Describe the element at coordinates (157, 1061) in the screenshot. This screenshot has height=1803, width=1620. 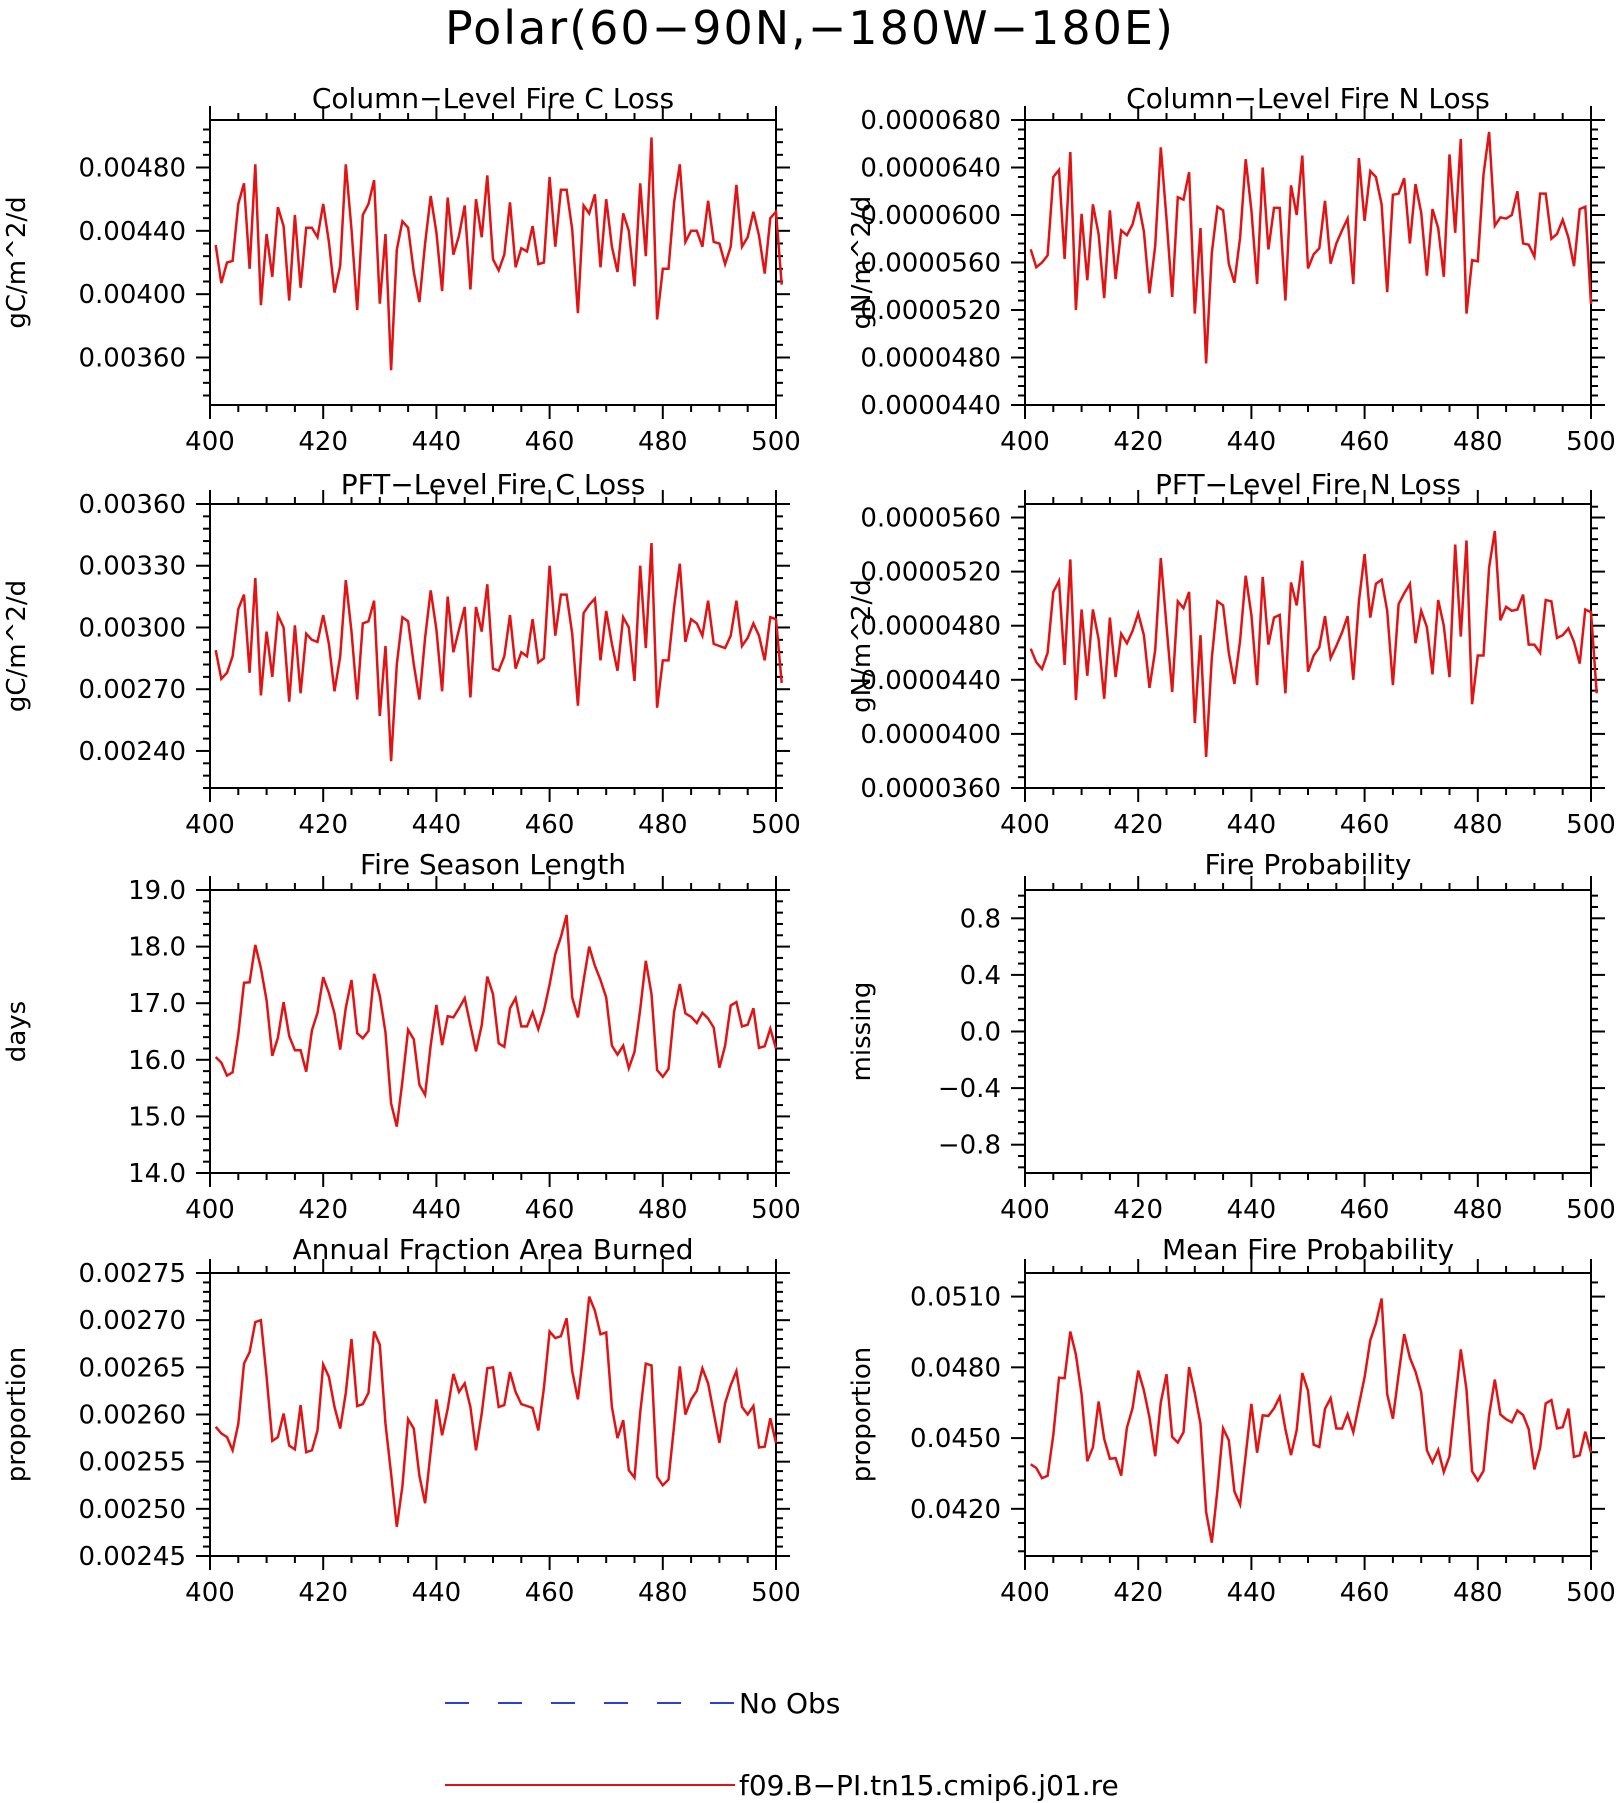
I see `y-tick-label: 16.0` at that location.